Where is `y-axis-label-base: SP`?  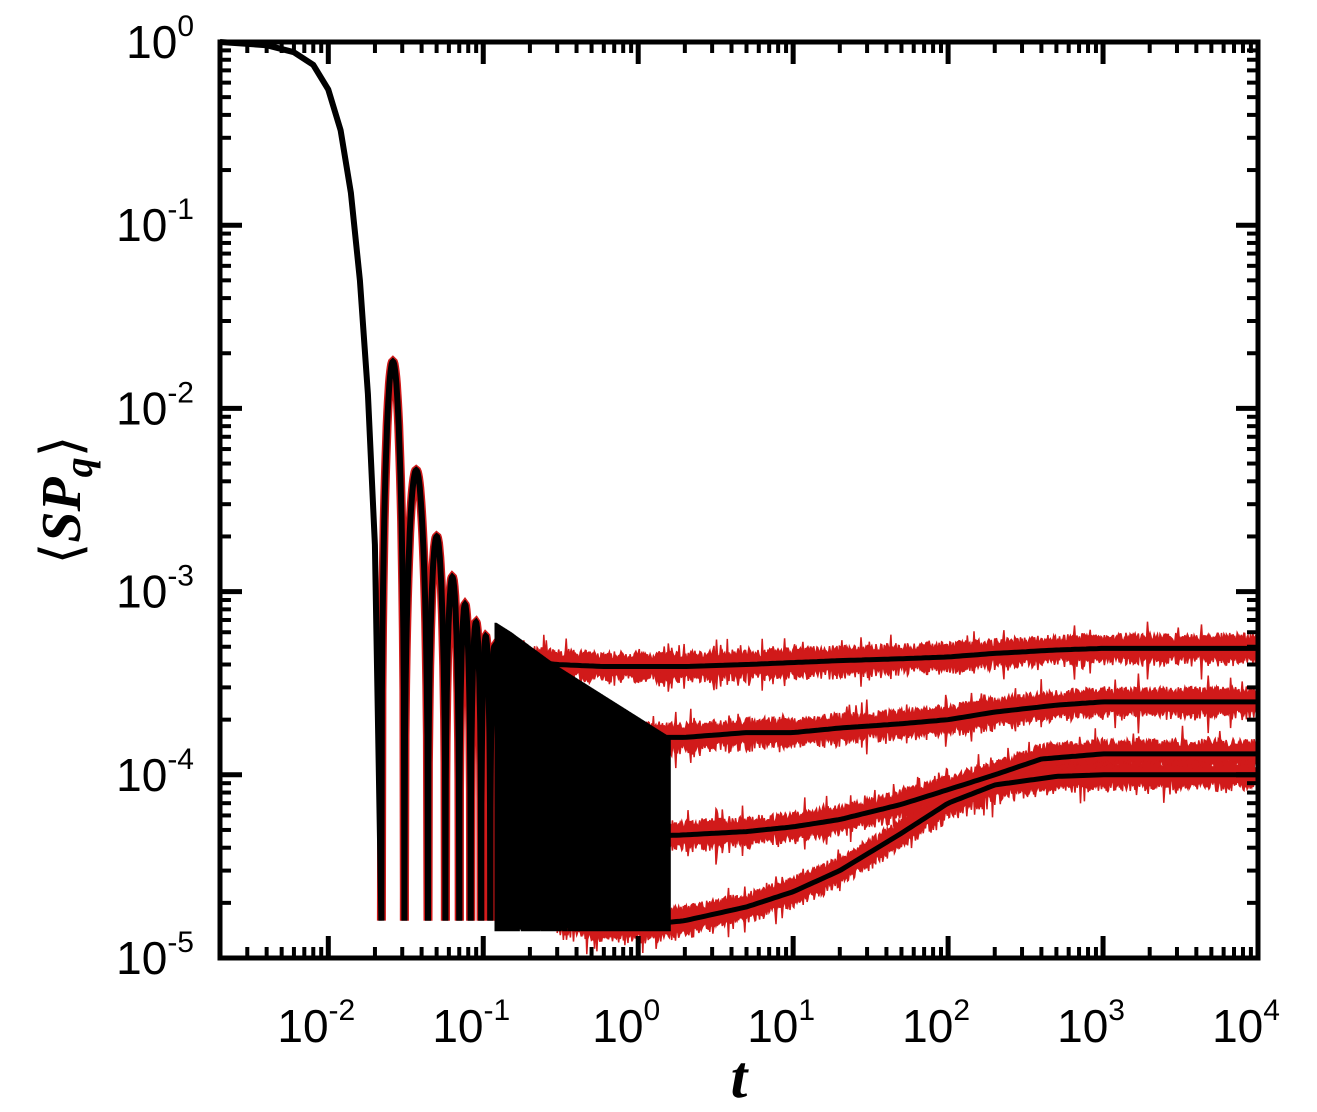 y-axis-label-base: SP is located at coordinates (62, 510).